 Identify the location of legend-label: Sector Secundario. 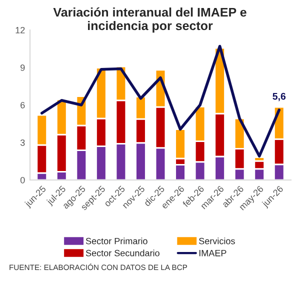
(123, 253).